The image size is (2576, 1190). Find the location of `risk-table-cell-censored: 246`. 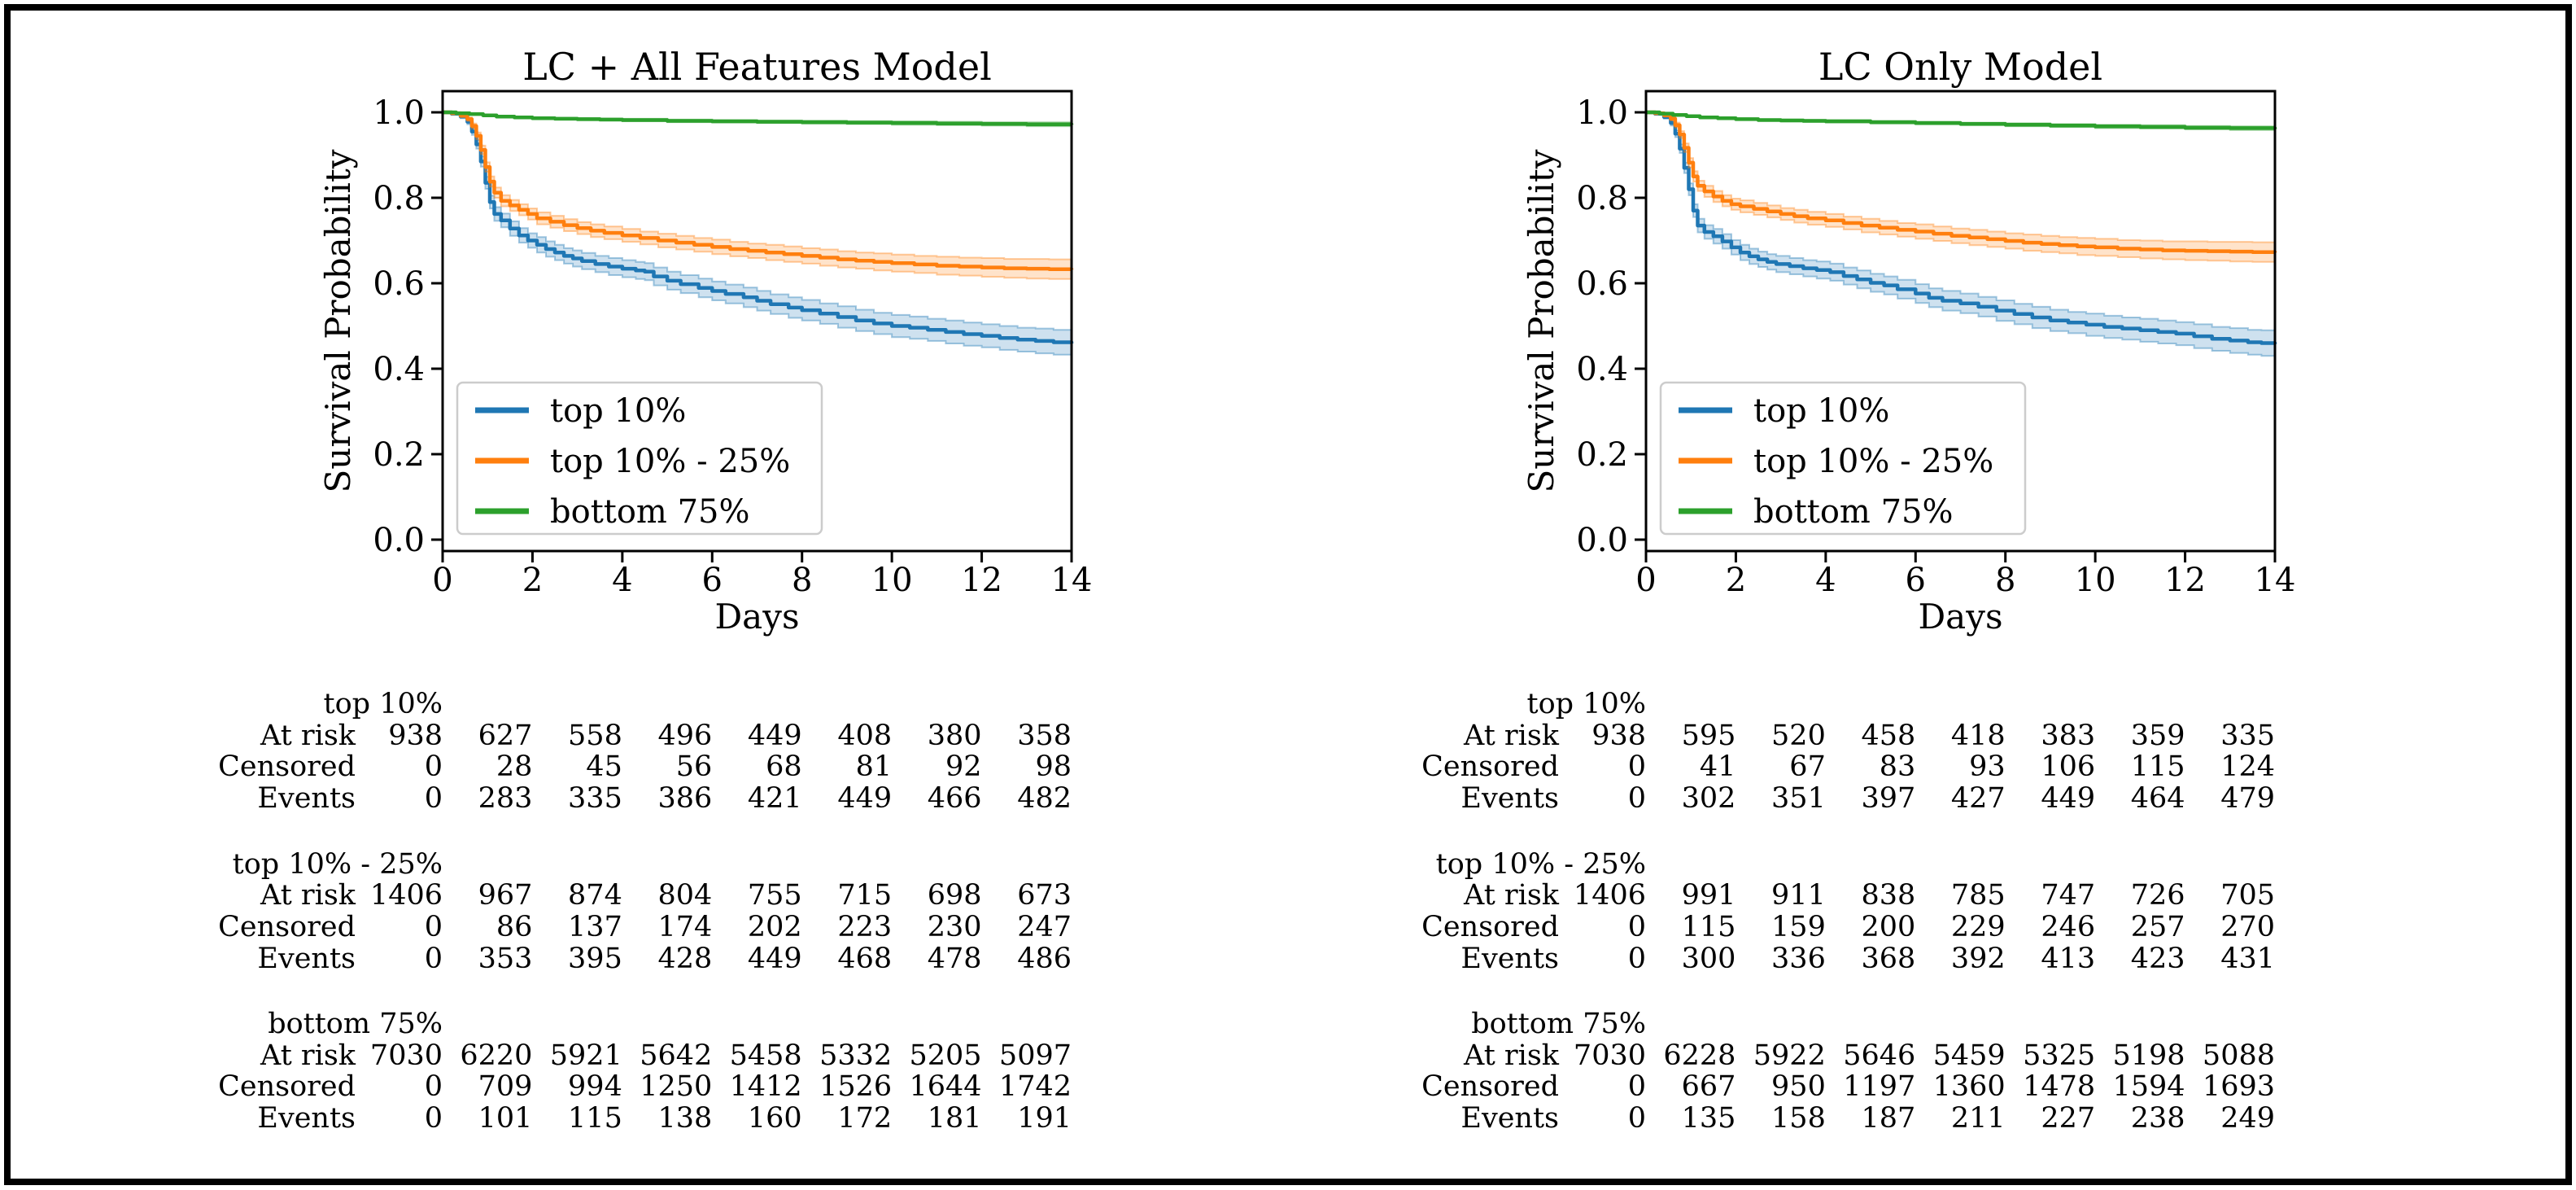

risk-table-cell-censored: 246 is located at coordinates (2068, 927).